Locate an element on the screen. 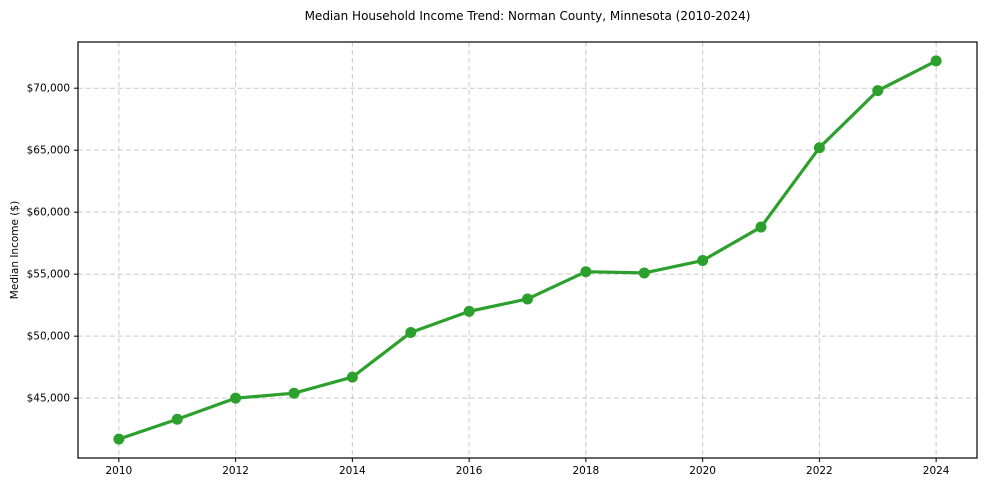 The image size is (989, 490). y-axis-label: Median Income ($) is located at coordinates (15, 250).